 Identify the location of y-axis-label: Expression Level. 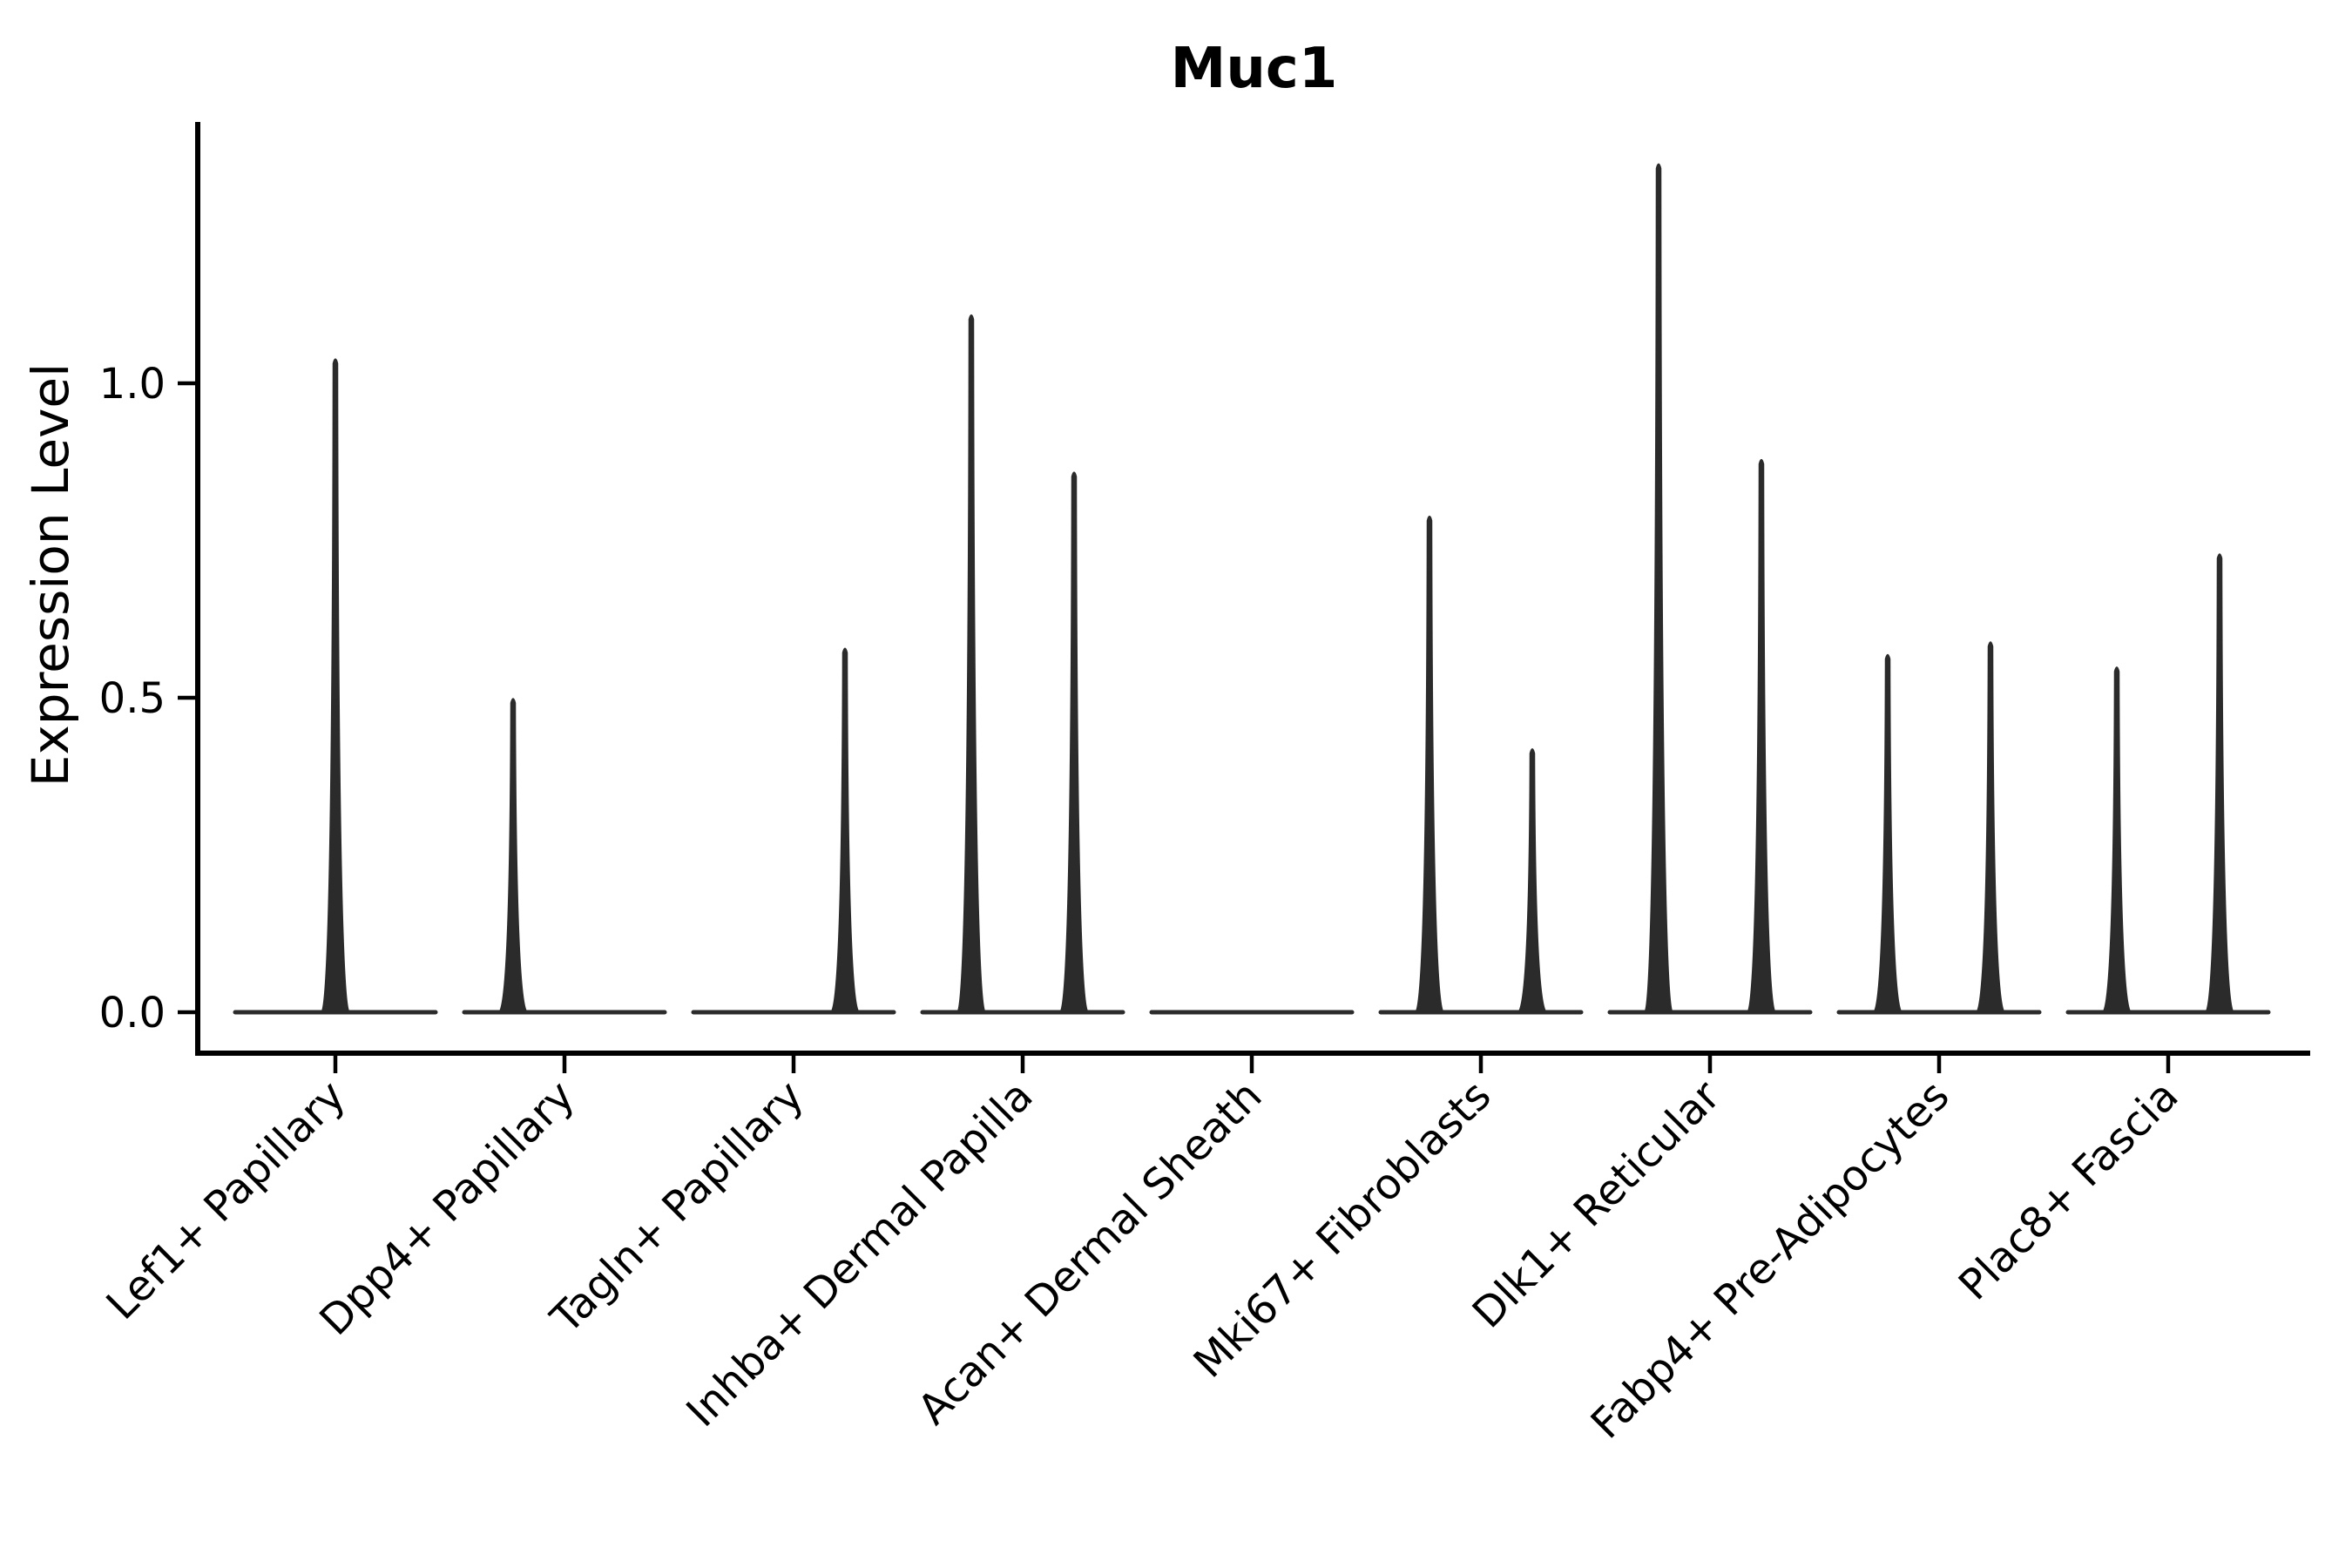
(50, 575).